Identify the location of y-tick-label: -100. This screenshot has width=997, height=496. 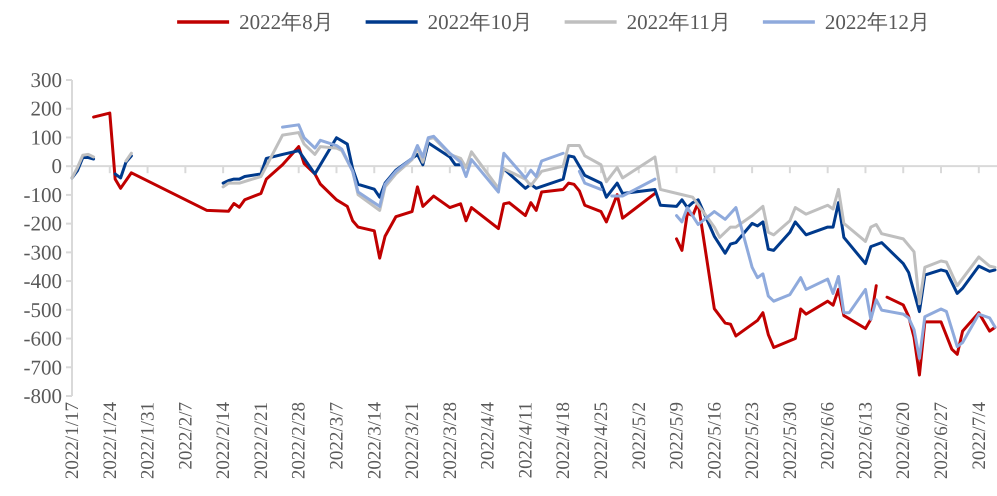
(43, 194).